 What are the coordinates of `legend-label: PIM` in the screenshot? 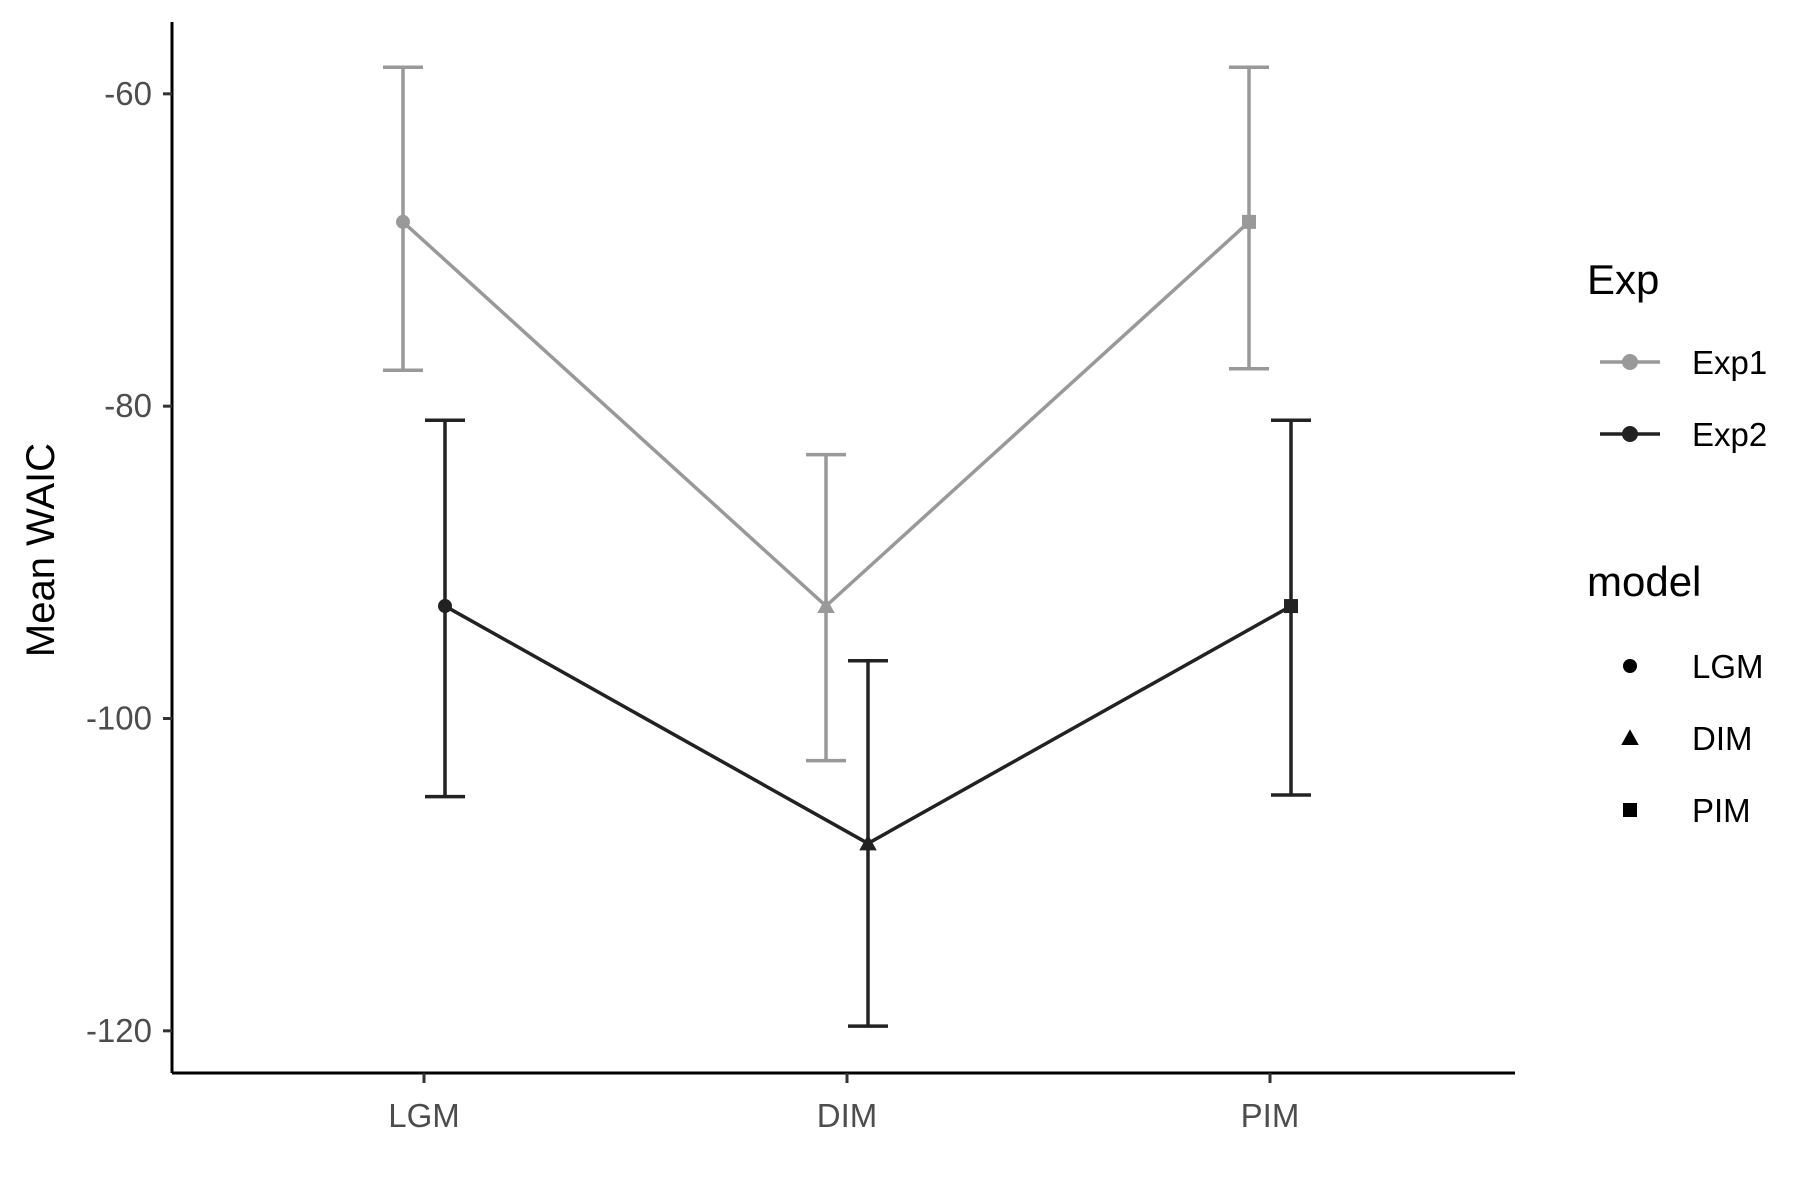 It's located at (1721, 810).